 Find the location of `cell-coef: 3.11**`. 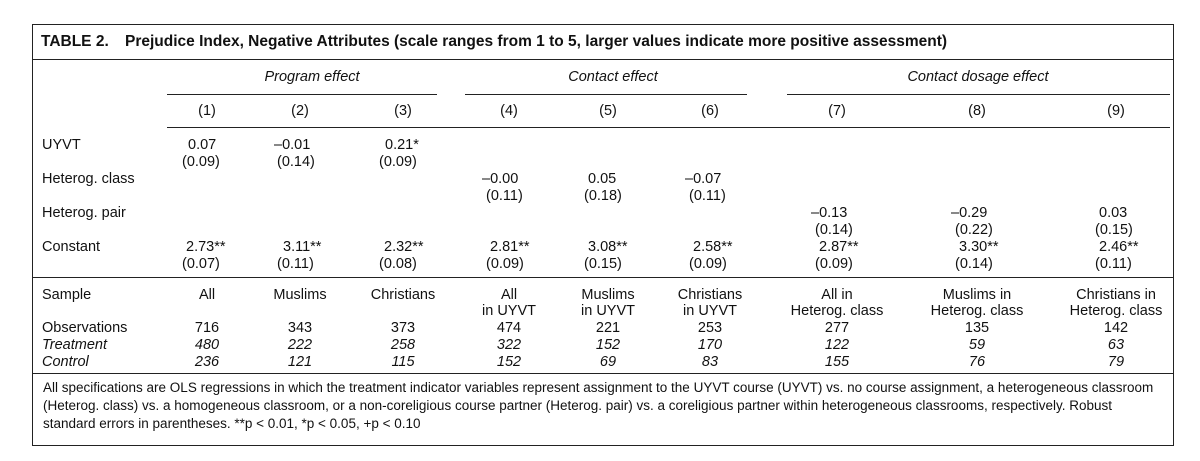

cell-coef: 3.11** is located at coordinates (302, 247).